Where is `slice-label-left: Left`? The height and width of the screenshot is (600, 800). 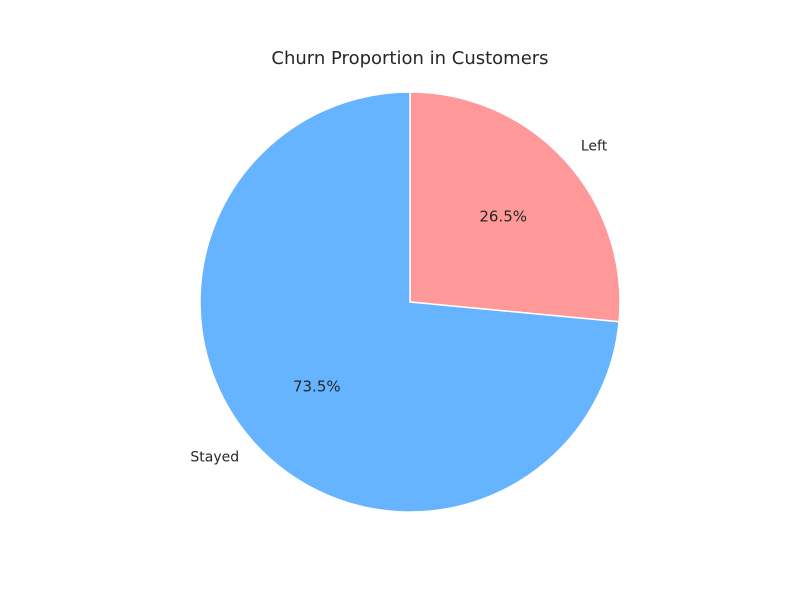 slice-label-left: Left is located at coordinates (594, 147).